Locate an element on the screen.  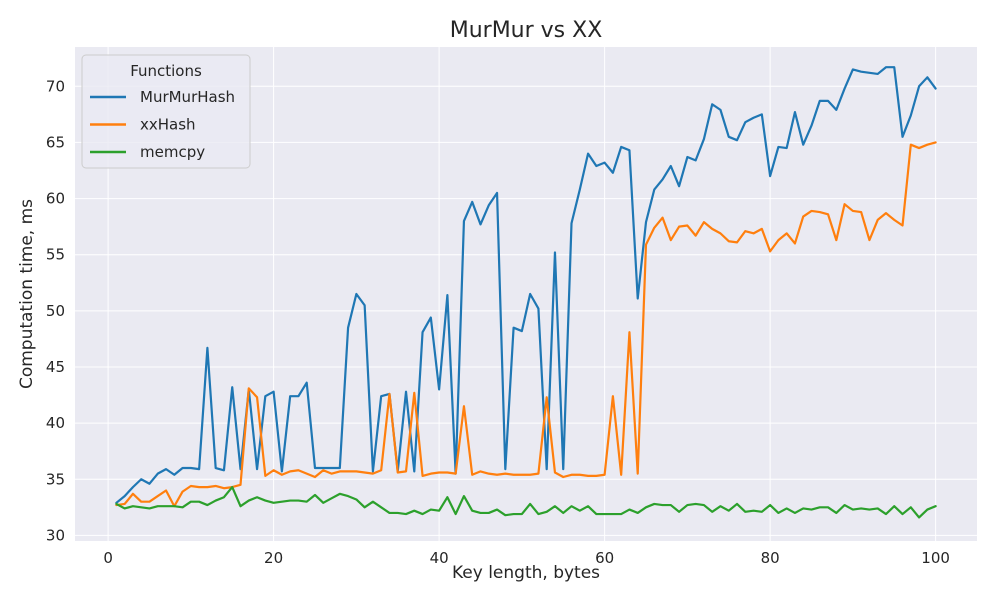
x-tick-label: 80 is located at coordinates (770, 558).